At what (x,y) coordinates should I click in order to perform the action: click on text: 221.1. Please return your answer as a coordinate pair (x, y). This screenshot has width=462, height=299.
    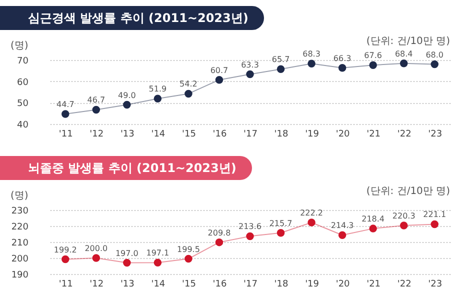
    Looking at the image, I should click on (434, 215).